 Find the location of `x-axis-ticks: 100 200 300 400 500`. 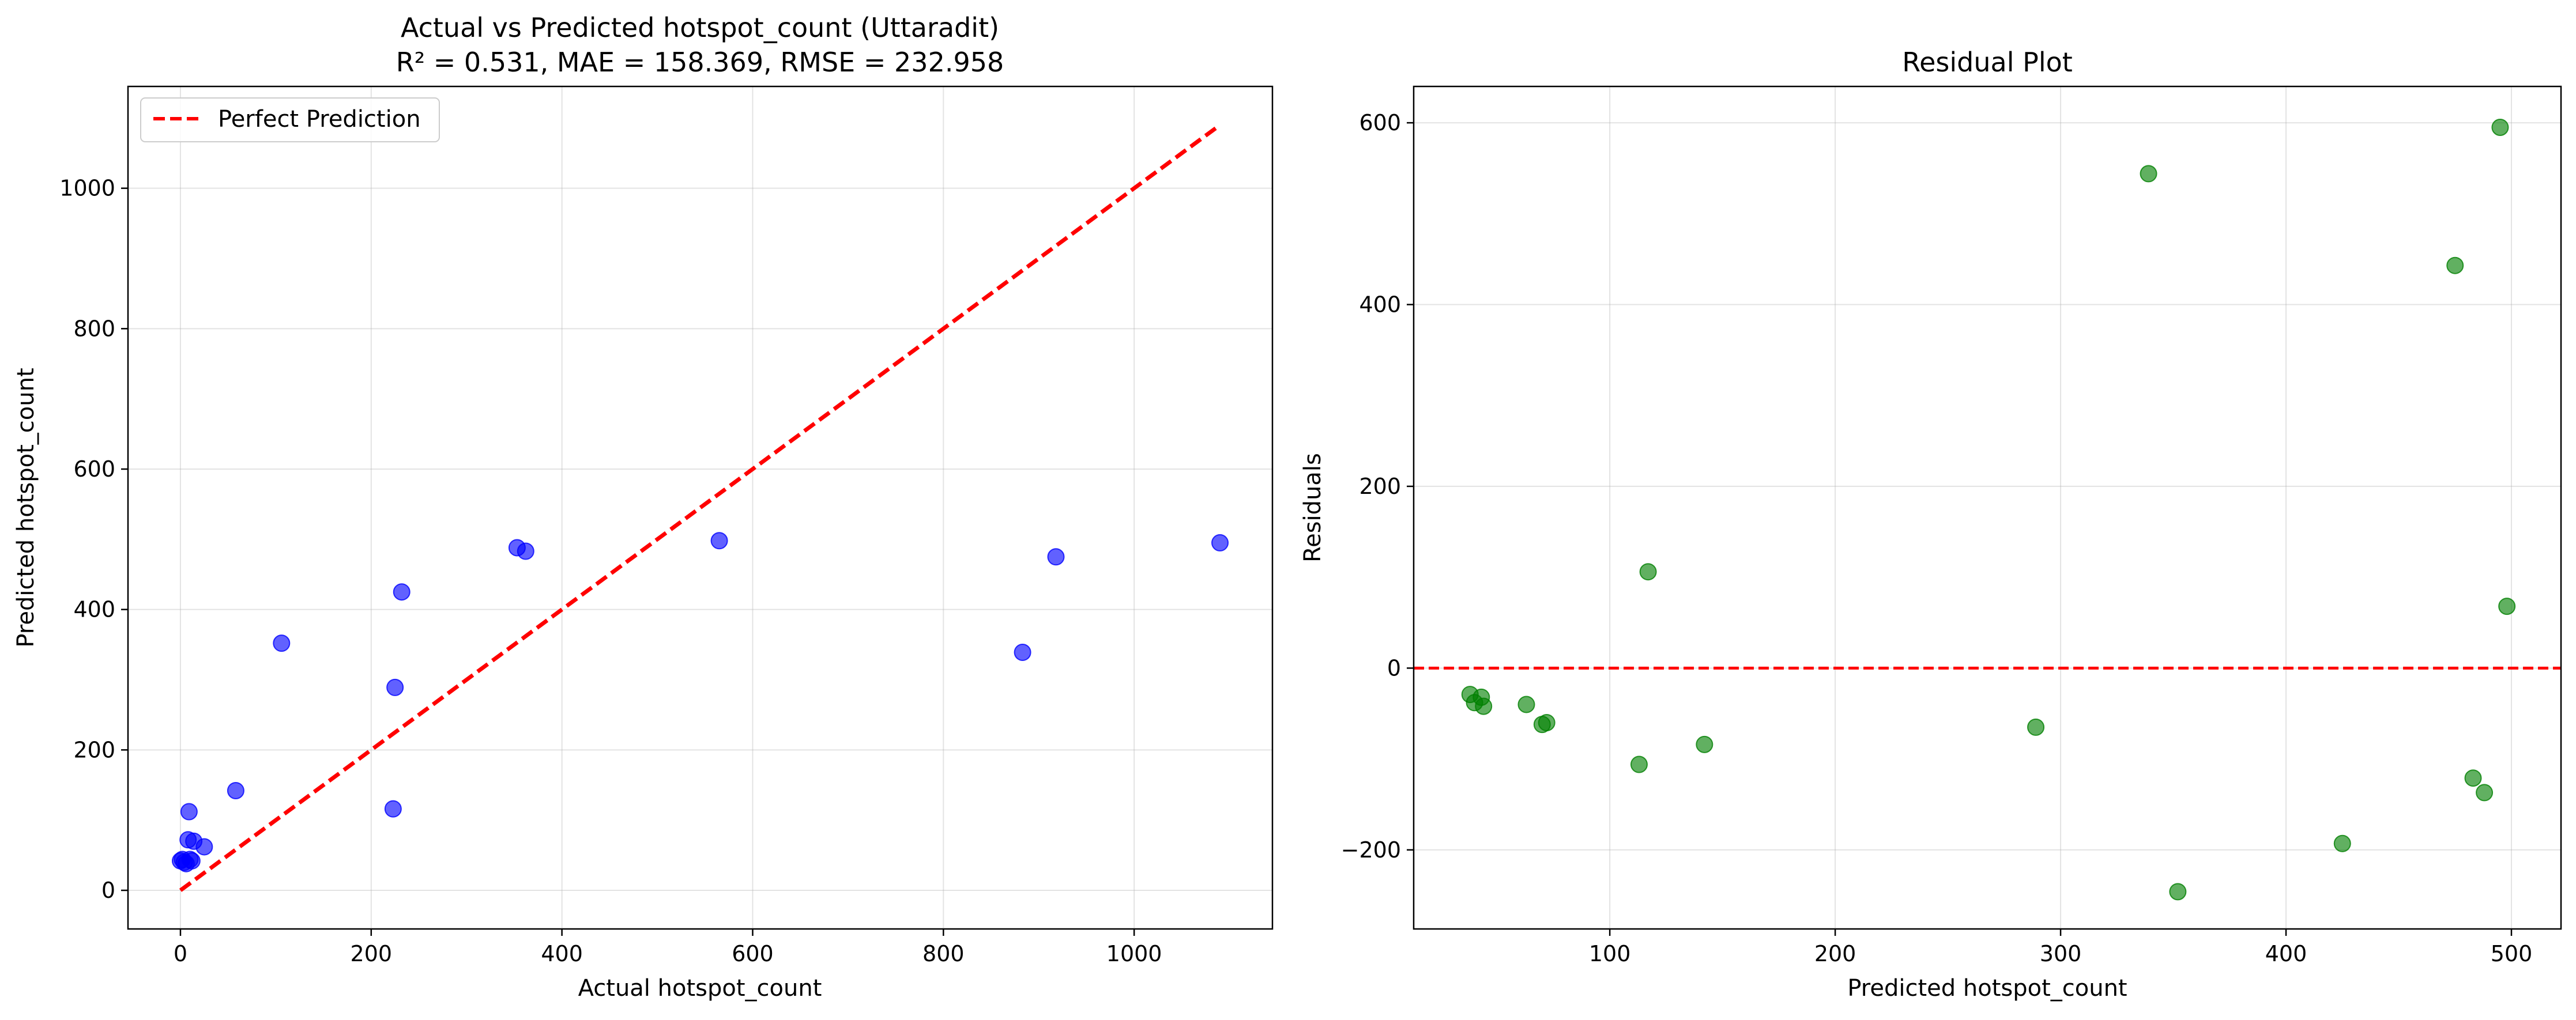

x-axis-ticks: 100 200 300 400 500 is located at coordinates (2060, 948).